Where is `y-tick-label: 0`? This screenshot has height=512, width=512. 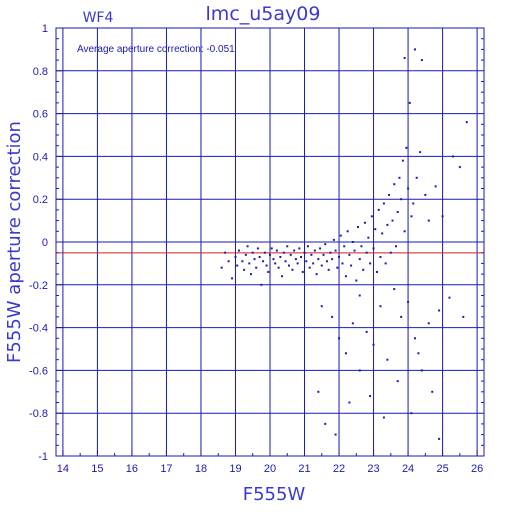
y-tick-label: 0 is located at coordinates (45, 243).